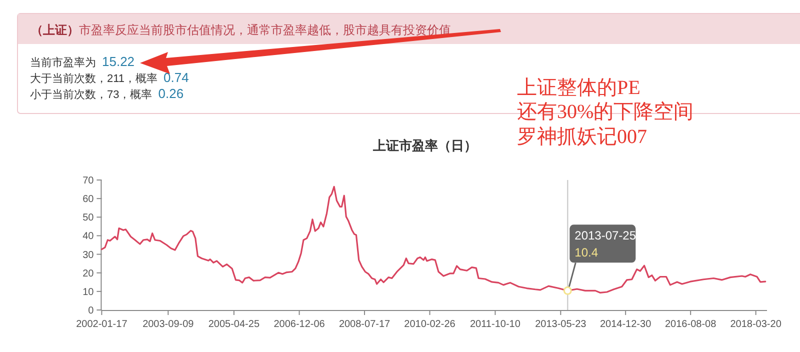 This screenshot has width=800, height=352. Describe the element at coordinates (176, 77) in the screenshot. I see `text: 0.74` at that location.